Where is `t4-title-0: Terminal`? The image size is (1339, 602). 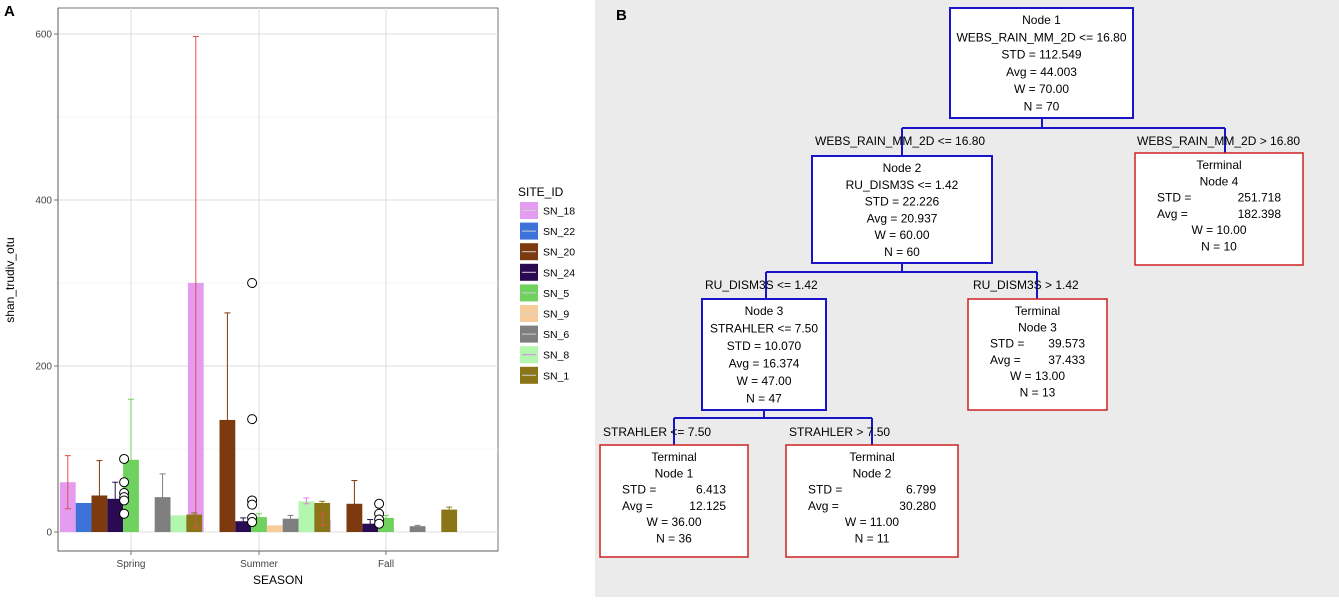
t4-title-0: Terminal is located at coordinates (1218, 165).